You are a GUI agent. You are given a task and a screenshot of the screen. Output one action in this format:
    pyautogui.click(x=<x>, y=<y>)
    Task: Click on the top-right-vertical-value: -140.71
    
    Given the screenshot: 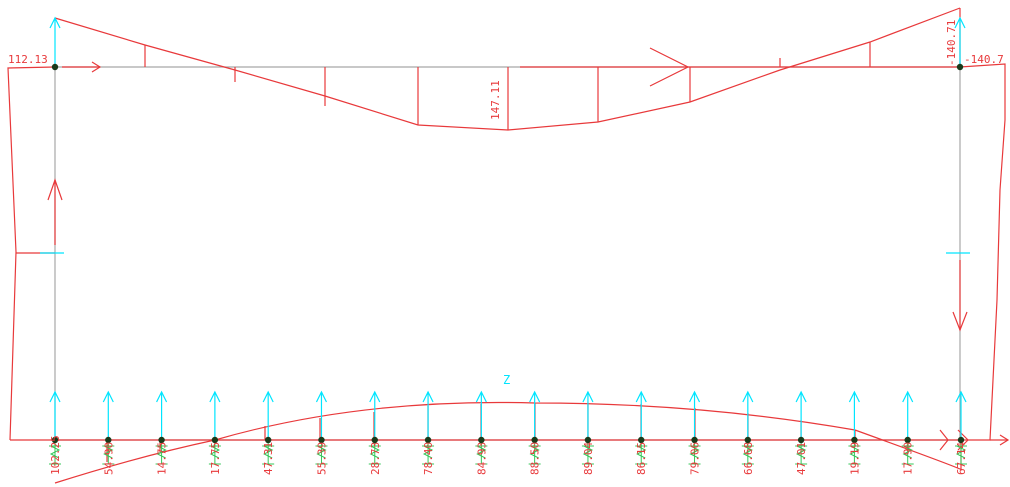 What is the action you would take?
    pyautogui.click(x=951, y=43)
    